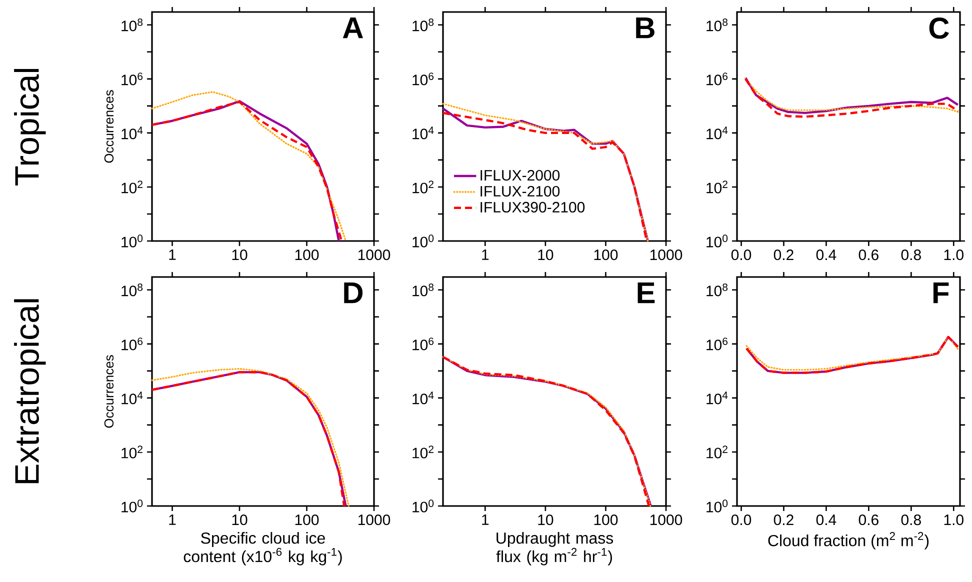 The height and width of the screenshot is (582, 972). I want to click on chart-title: F, so click(941, 293).